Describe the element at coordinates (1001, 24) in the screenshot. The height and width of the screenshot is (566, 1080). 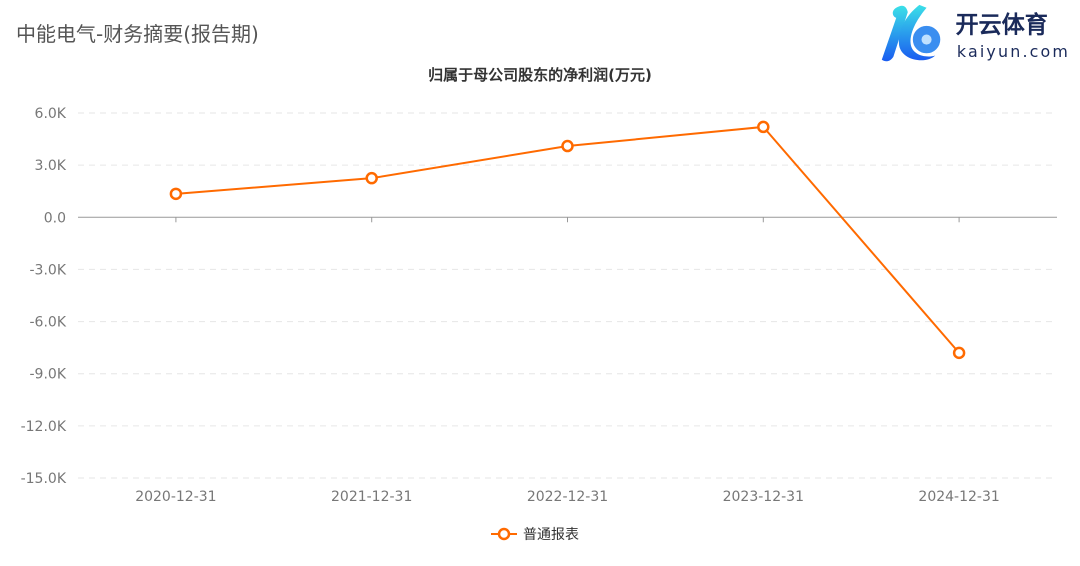
I see `logo-text-cn: 开云体育` at that location.